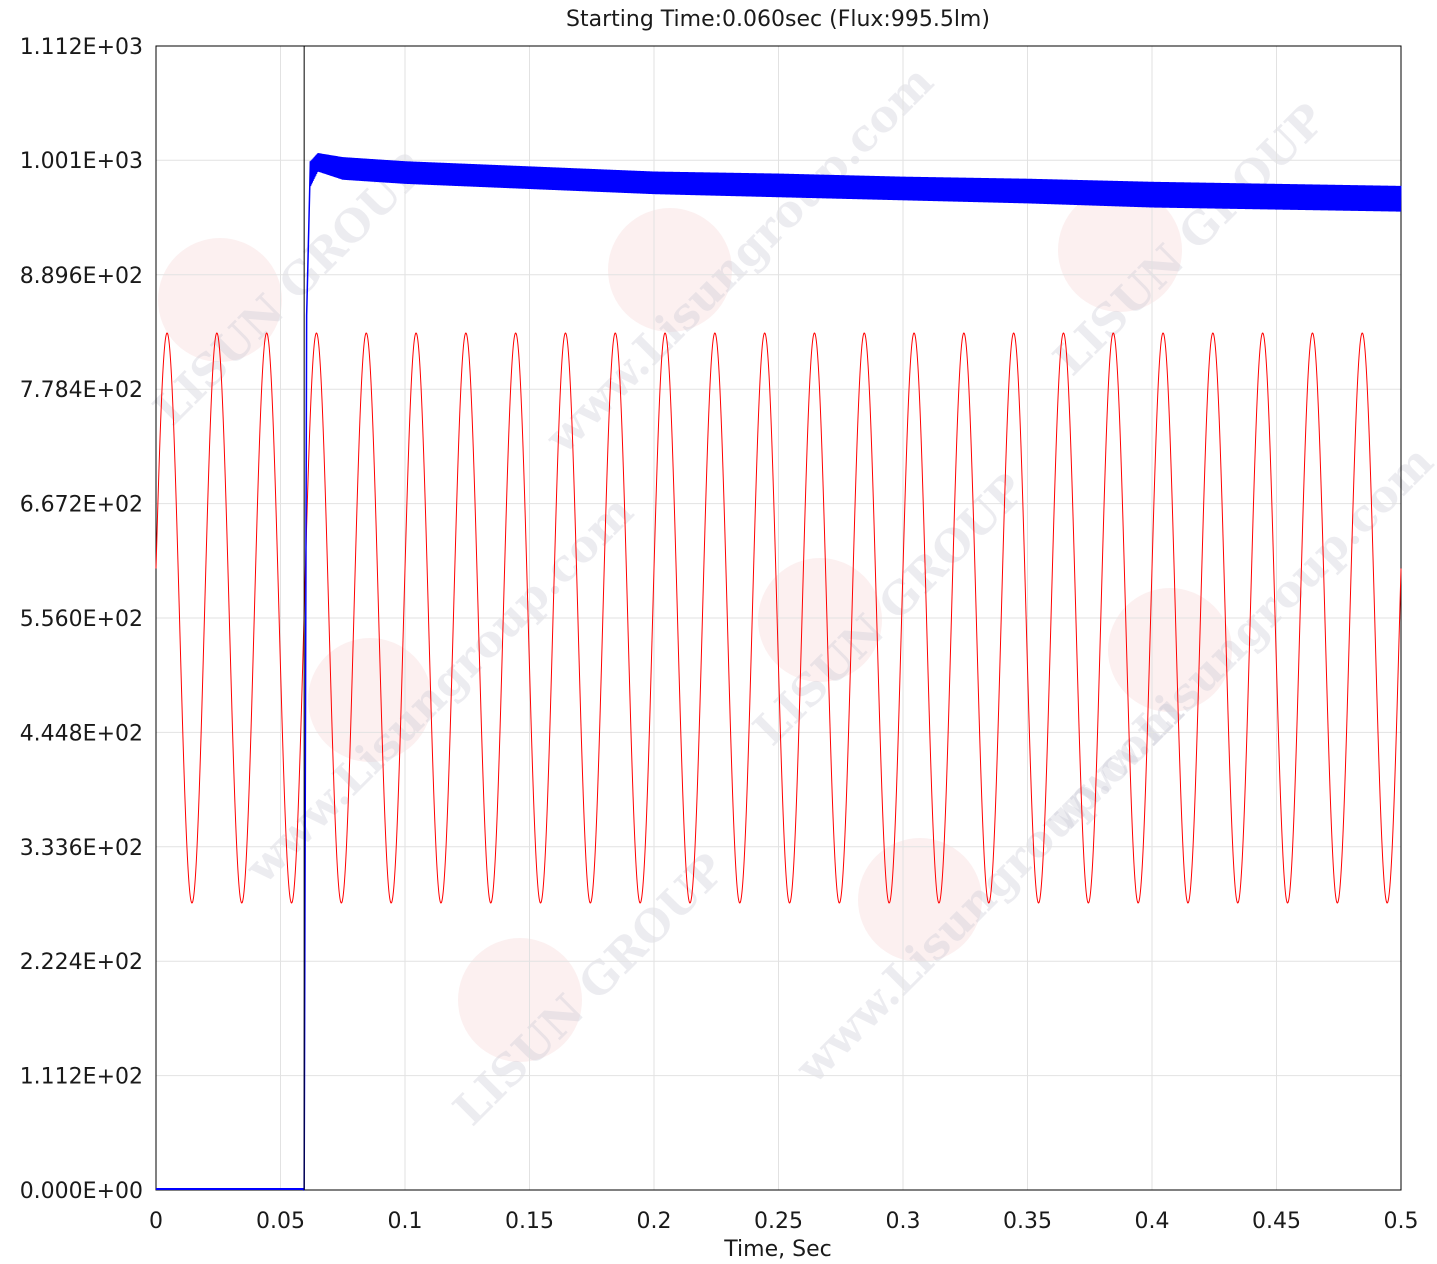 Image resolution: width=1437 pixels, height=1264 pixels. Describe the element at coordinates (81, 505) in the screenshot. I see `y-tick-label: 6.672E+02` at that location.